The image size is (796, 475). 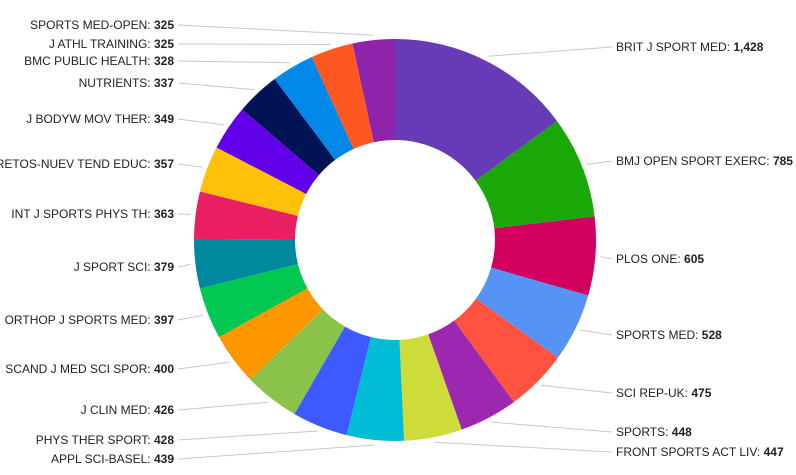 I want to click on slice-label-name: APPL SCI-BASEL:, so click(x=102, y=459).